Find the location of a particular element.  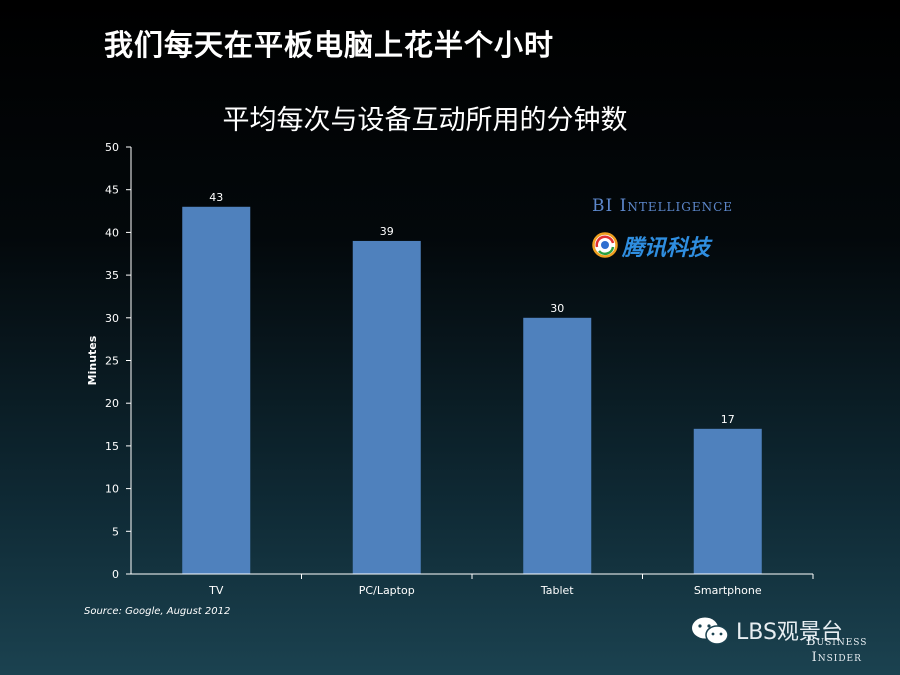

y-tick-label: 15 is located at coordinates (112, 446).